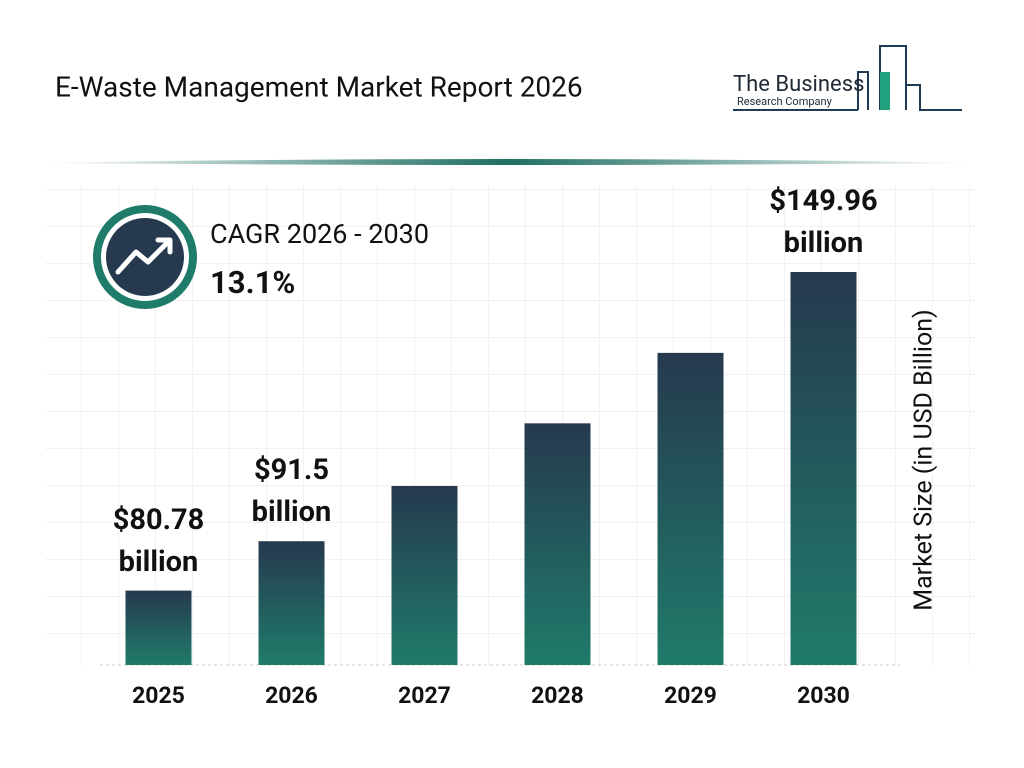 The width and height of the screenshot is (1024, 768). What do you see at coordinates (785, 101) in the screenshot?
I see `brand-sub: Research Company` at bounding box center [785, 101].